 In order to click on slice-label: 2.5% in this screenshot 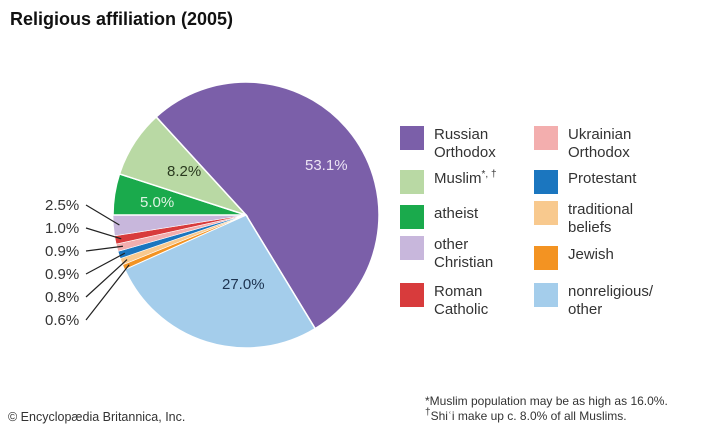, I will do `click(62, 205)`.